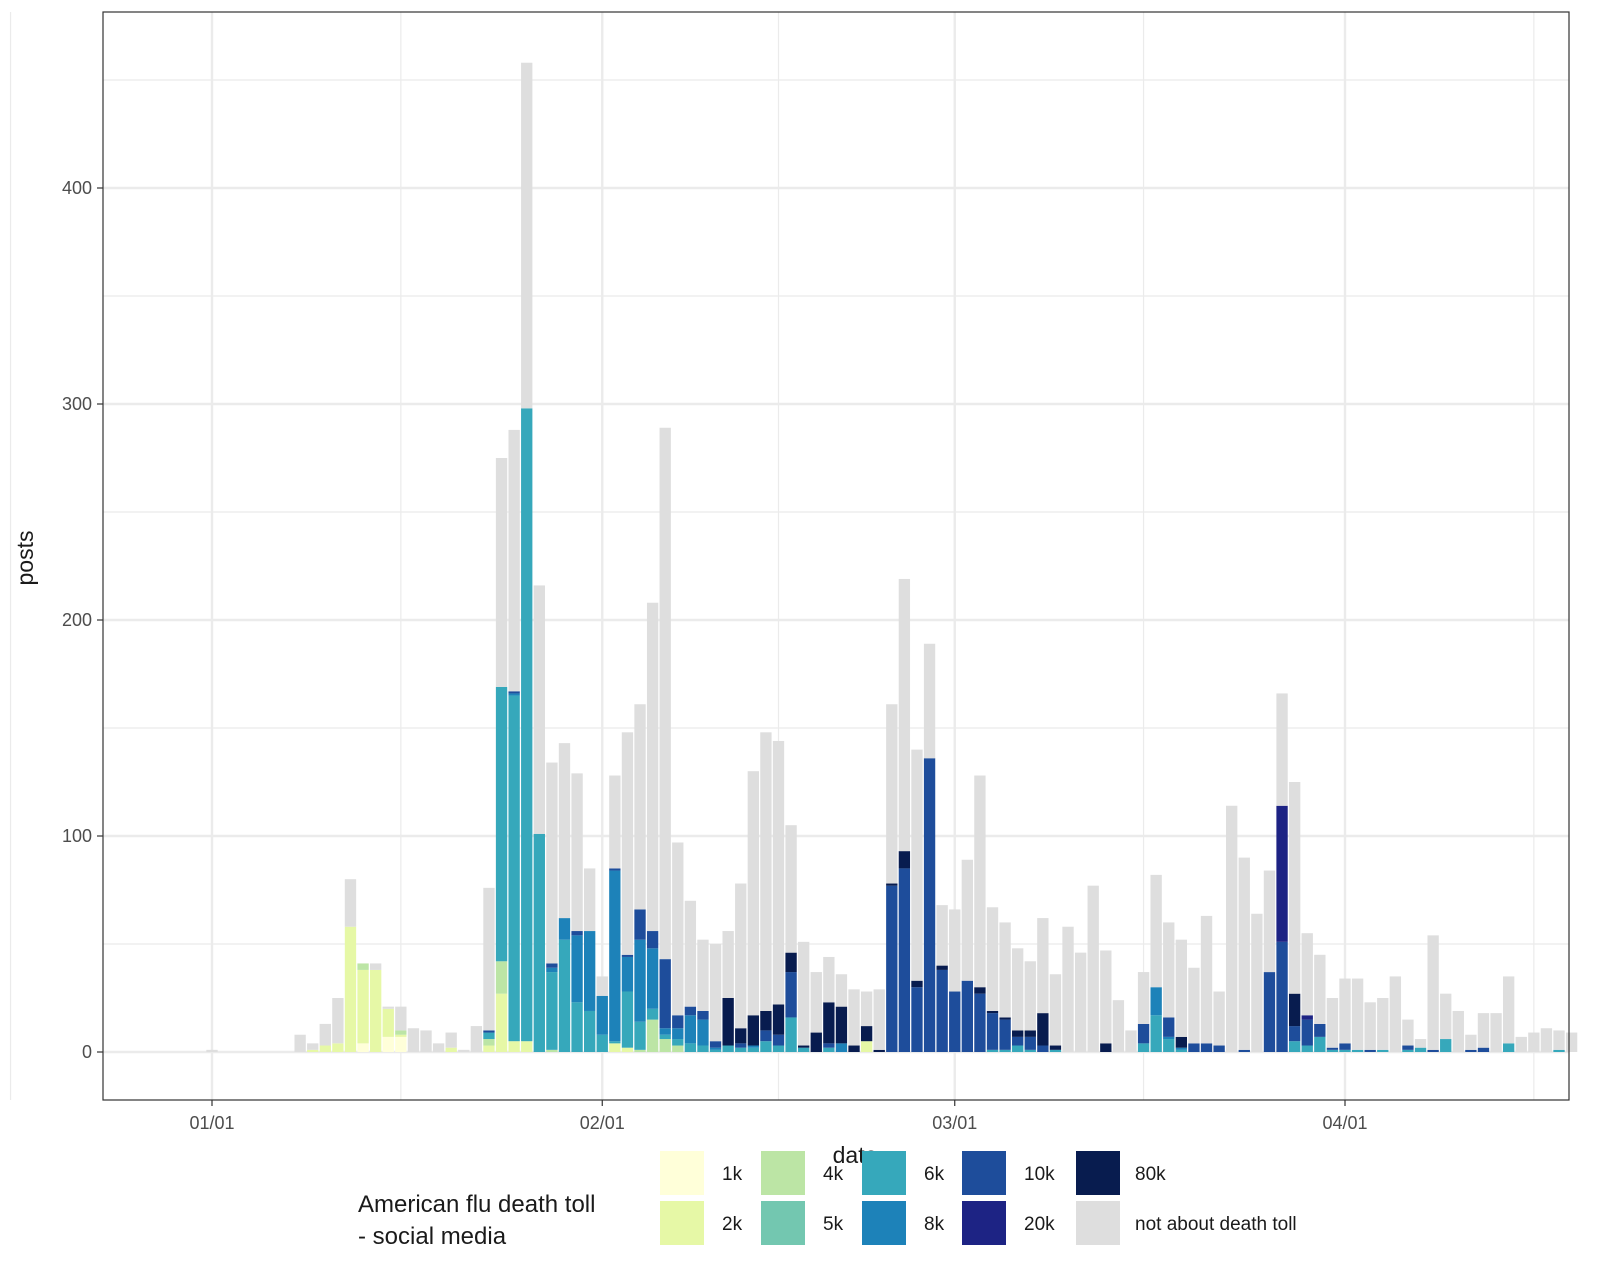 Image resolution: width=1600 pixels, height=1280 pixels. What do you see at coordinates (363, 966) in the screenshot?
I see `bar-segment-4k` at bounding box center [363, 966].